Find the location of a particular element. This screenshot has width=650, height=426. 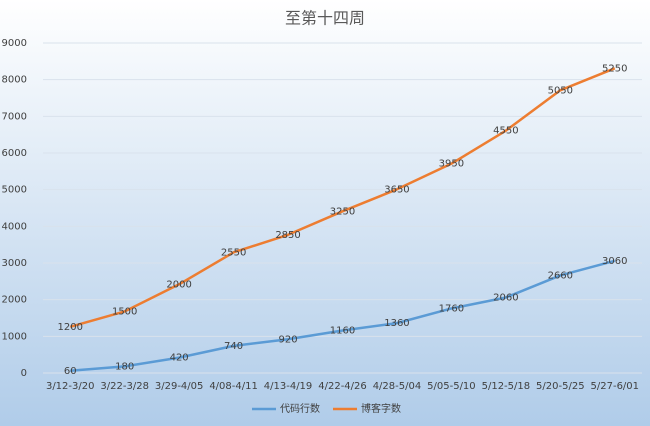

data-label: 3650 is located at coordinates (396, 189).